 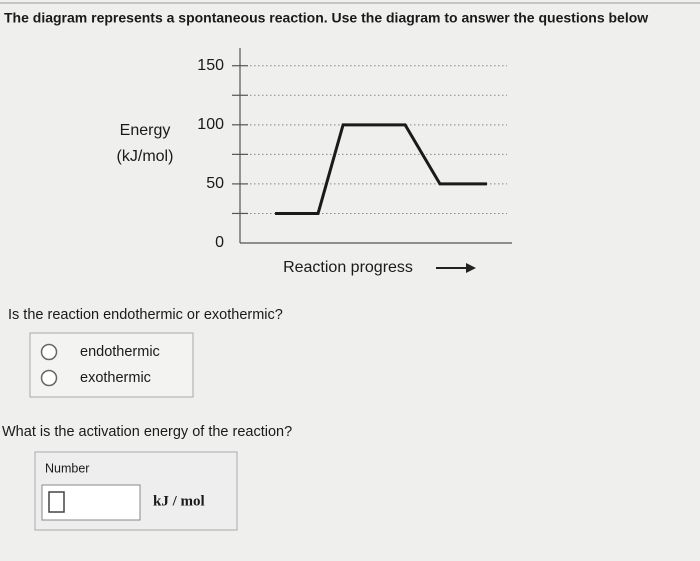 I want to click on options-box, so click(x=111, y=365).